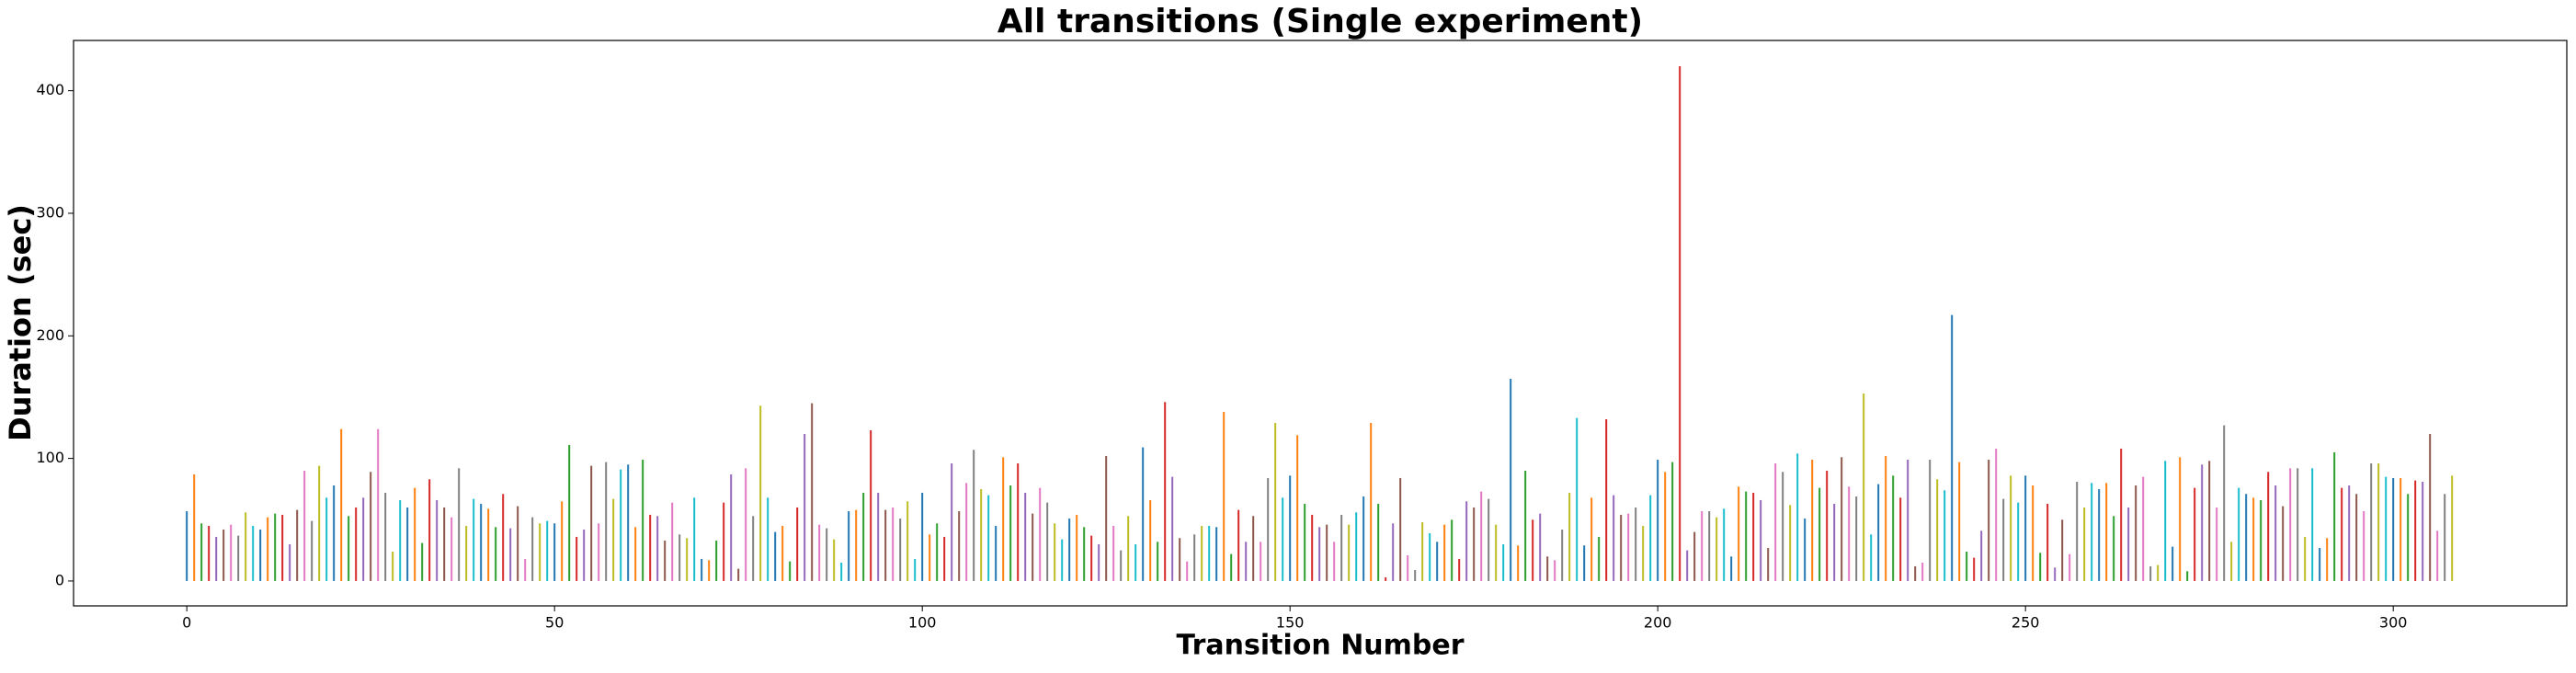 The width and height of the screenshot is (2576, 673). Describe the element at coordinates (50, 212) in the screenshot. I see `y-tick-label: 300` at that location.